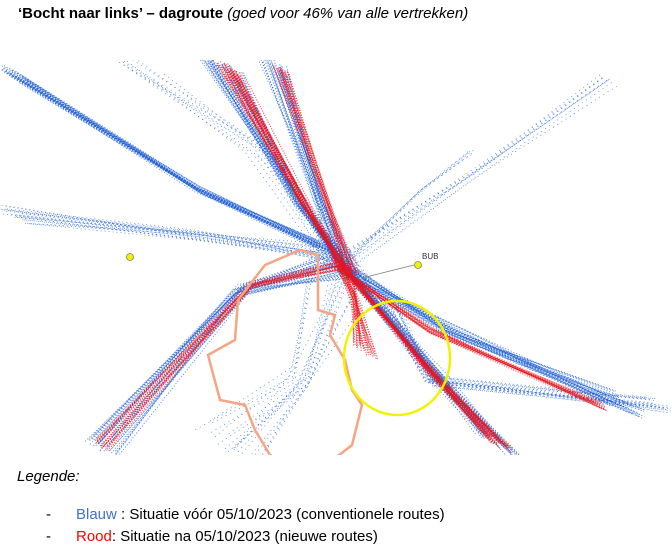 This screenshot has width=671, height=554. I want to click on beacon, so click(418, 265).